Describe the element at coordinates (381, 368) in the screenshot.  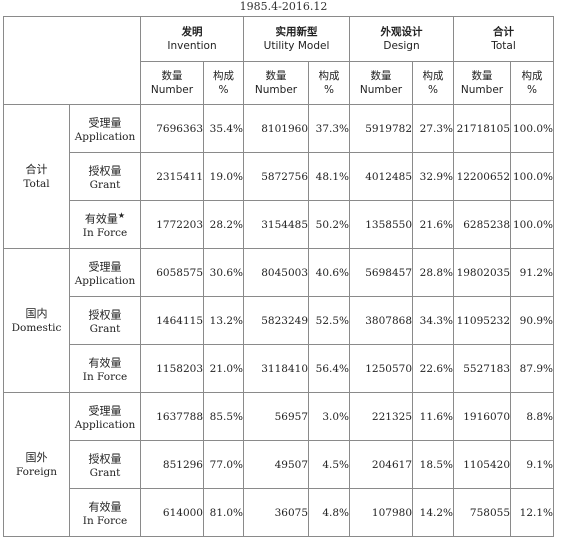
I see `number-cell: 1250570` at that location.